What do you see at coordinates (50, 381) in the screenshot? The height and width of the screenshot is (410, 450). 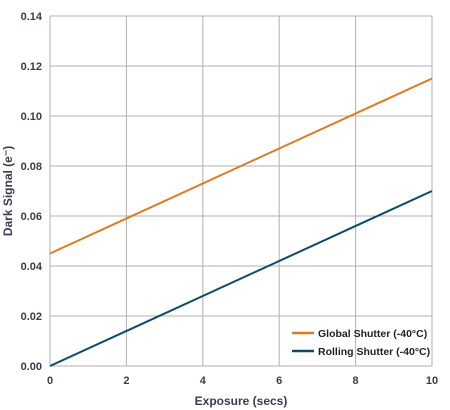 I see `x-tick-label: 0` at bounding box center [50, 381].